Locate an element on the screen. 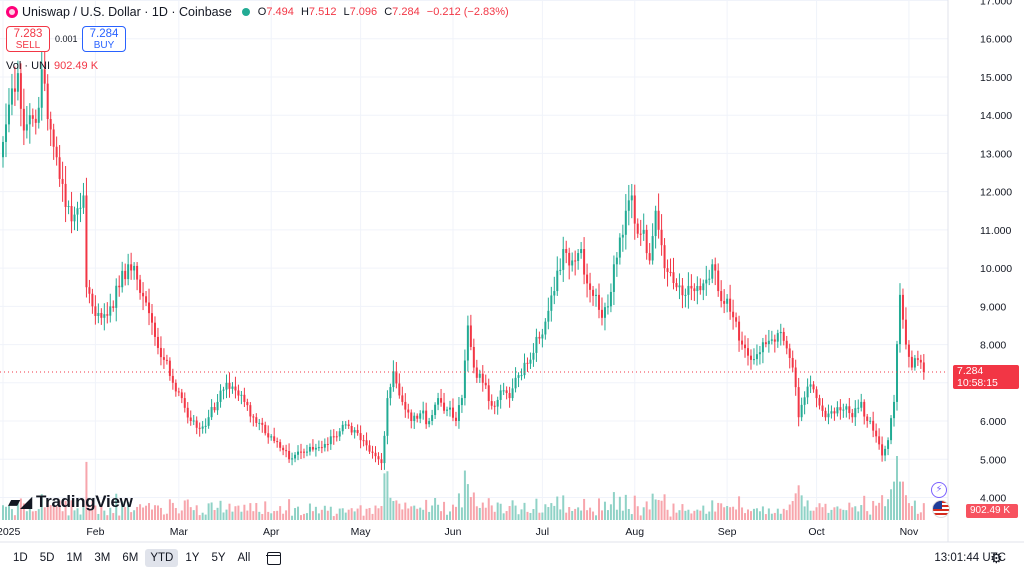 The height and width of the screenshot is (576, 1024). gear-icon: ⚙ is located at coordinates (996, 558).